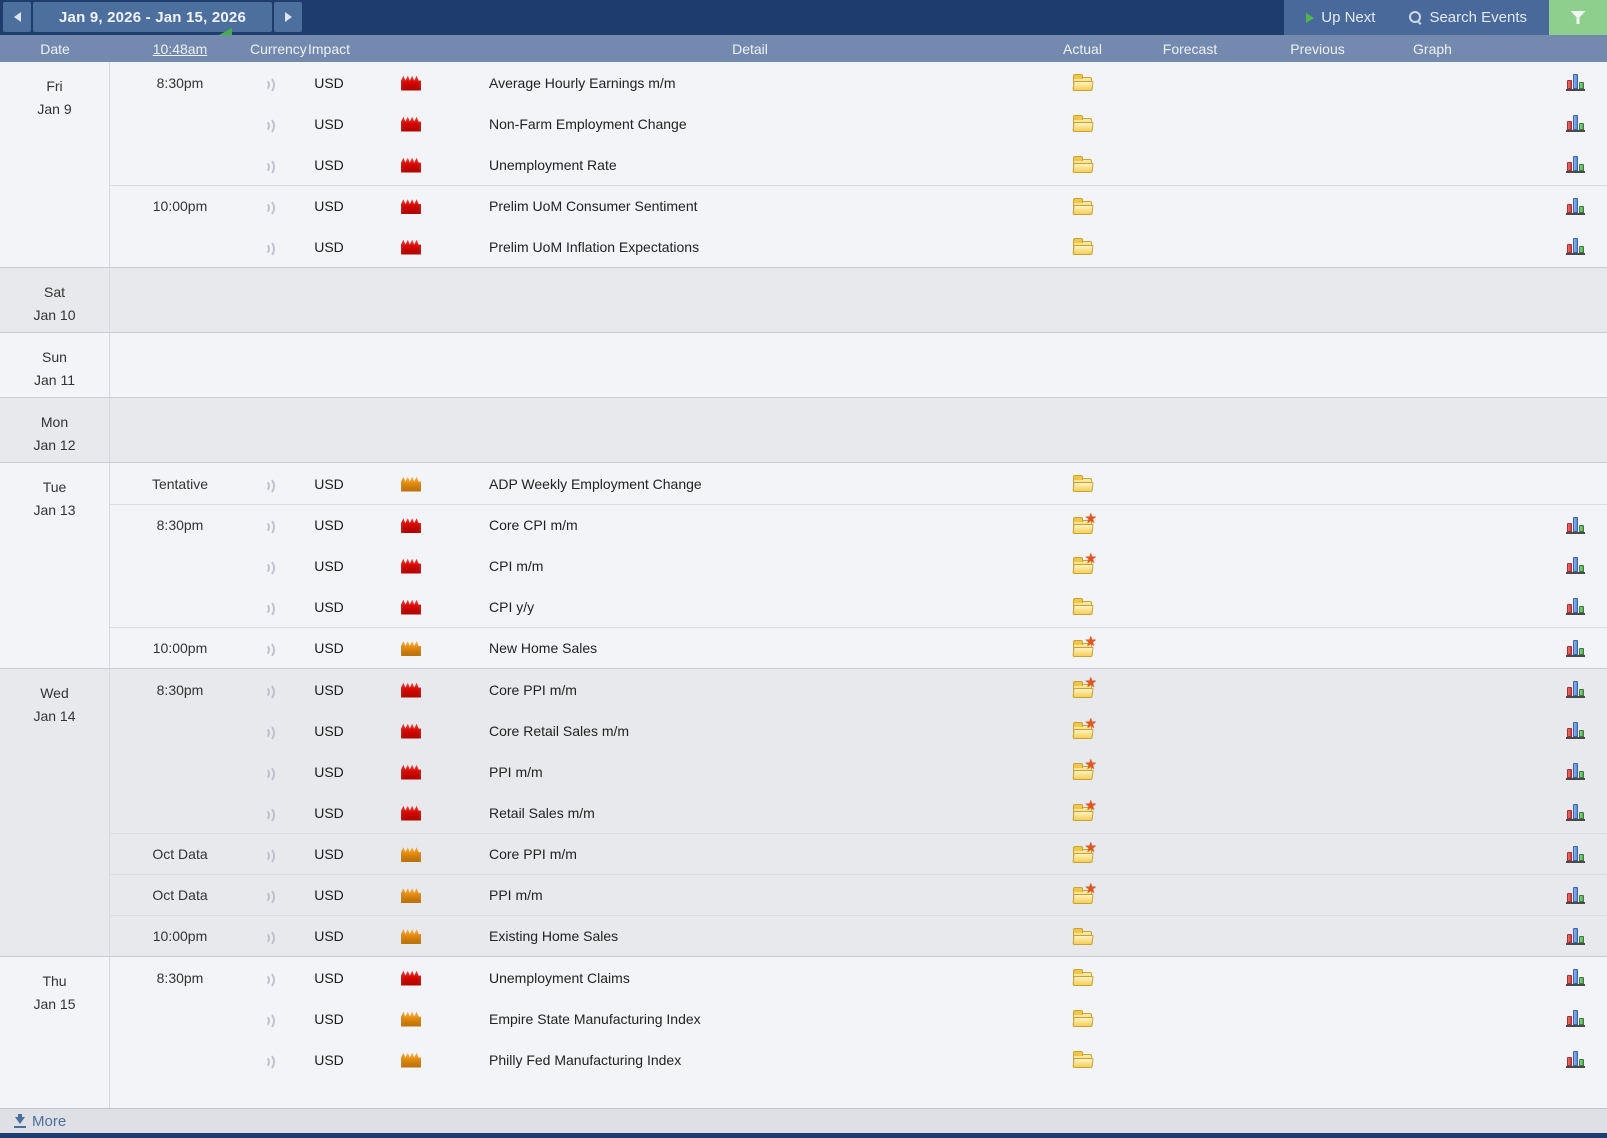 Image resolution: width=1607 pixels, height=1138 pixels. What do you see at coordinates (411, 525) in the screenshot?
I see `impact-cell` at bounding box center [411, 525].